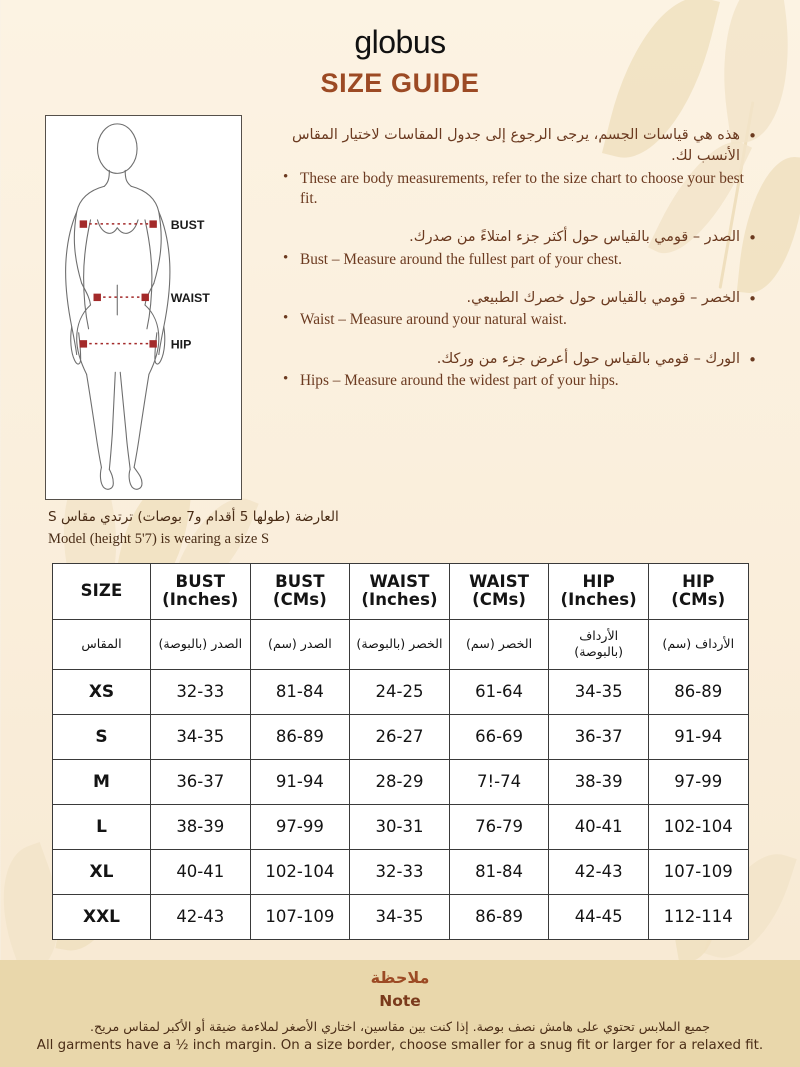 The width and height of the screenshot is (800, 1067). What do you see at coordinates (101, 644) in the screenshot?
I see `column-header-size-ar: المقاس` at bounding box center [101, 644].